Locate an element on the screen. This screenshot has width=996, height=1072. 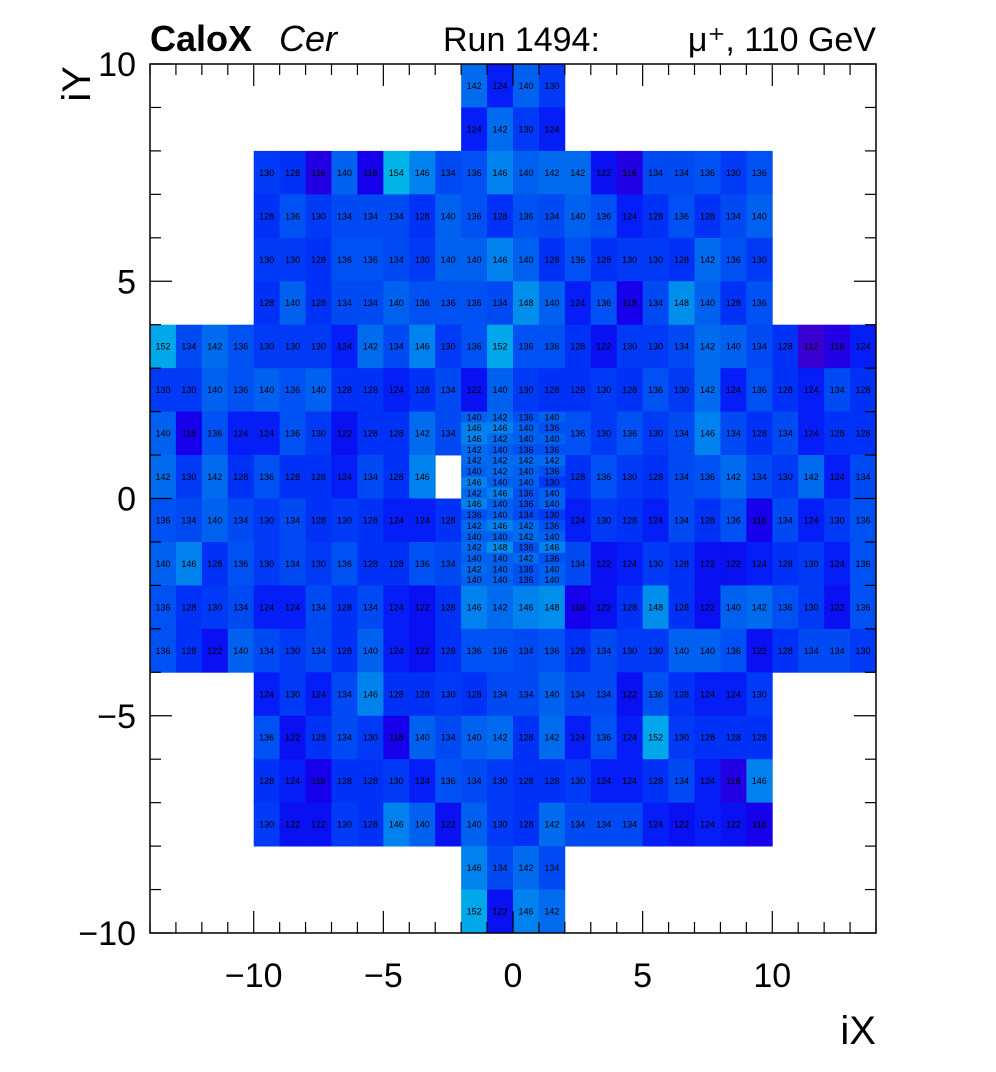
heatmap-cell-label: 112 is located at coordinates (811, 347).